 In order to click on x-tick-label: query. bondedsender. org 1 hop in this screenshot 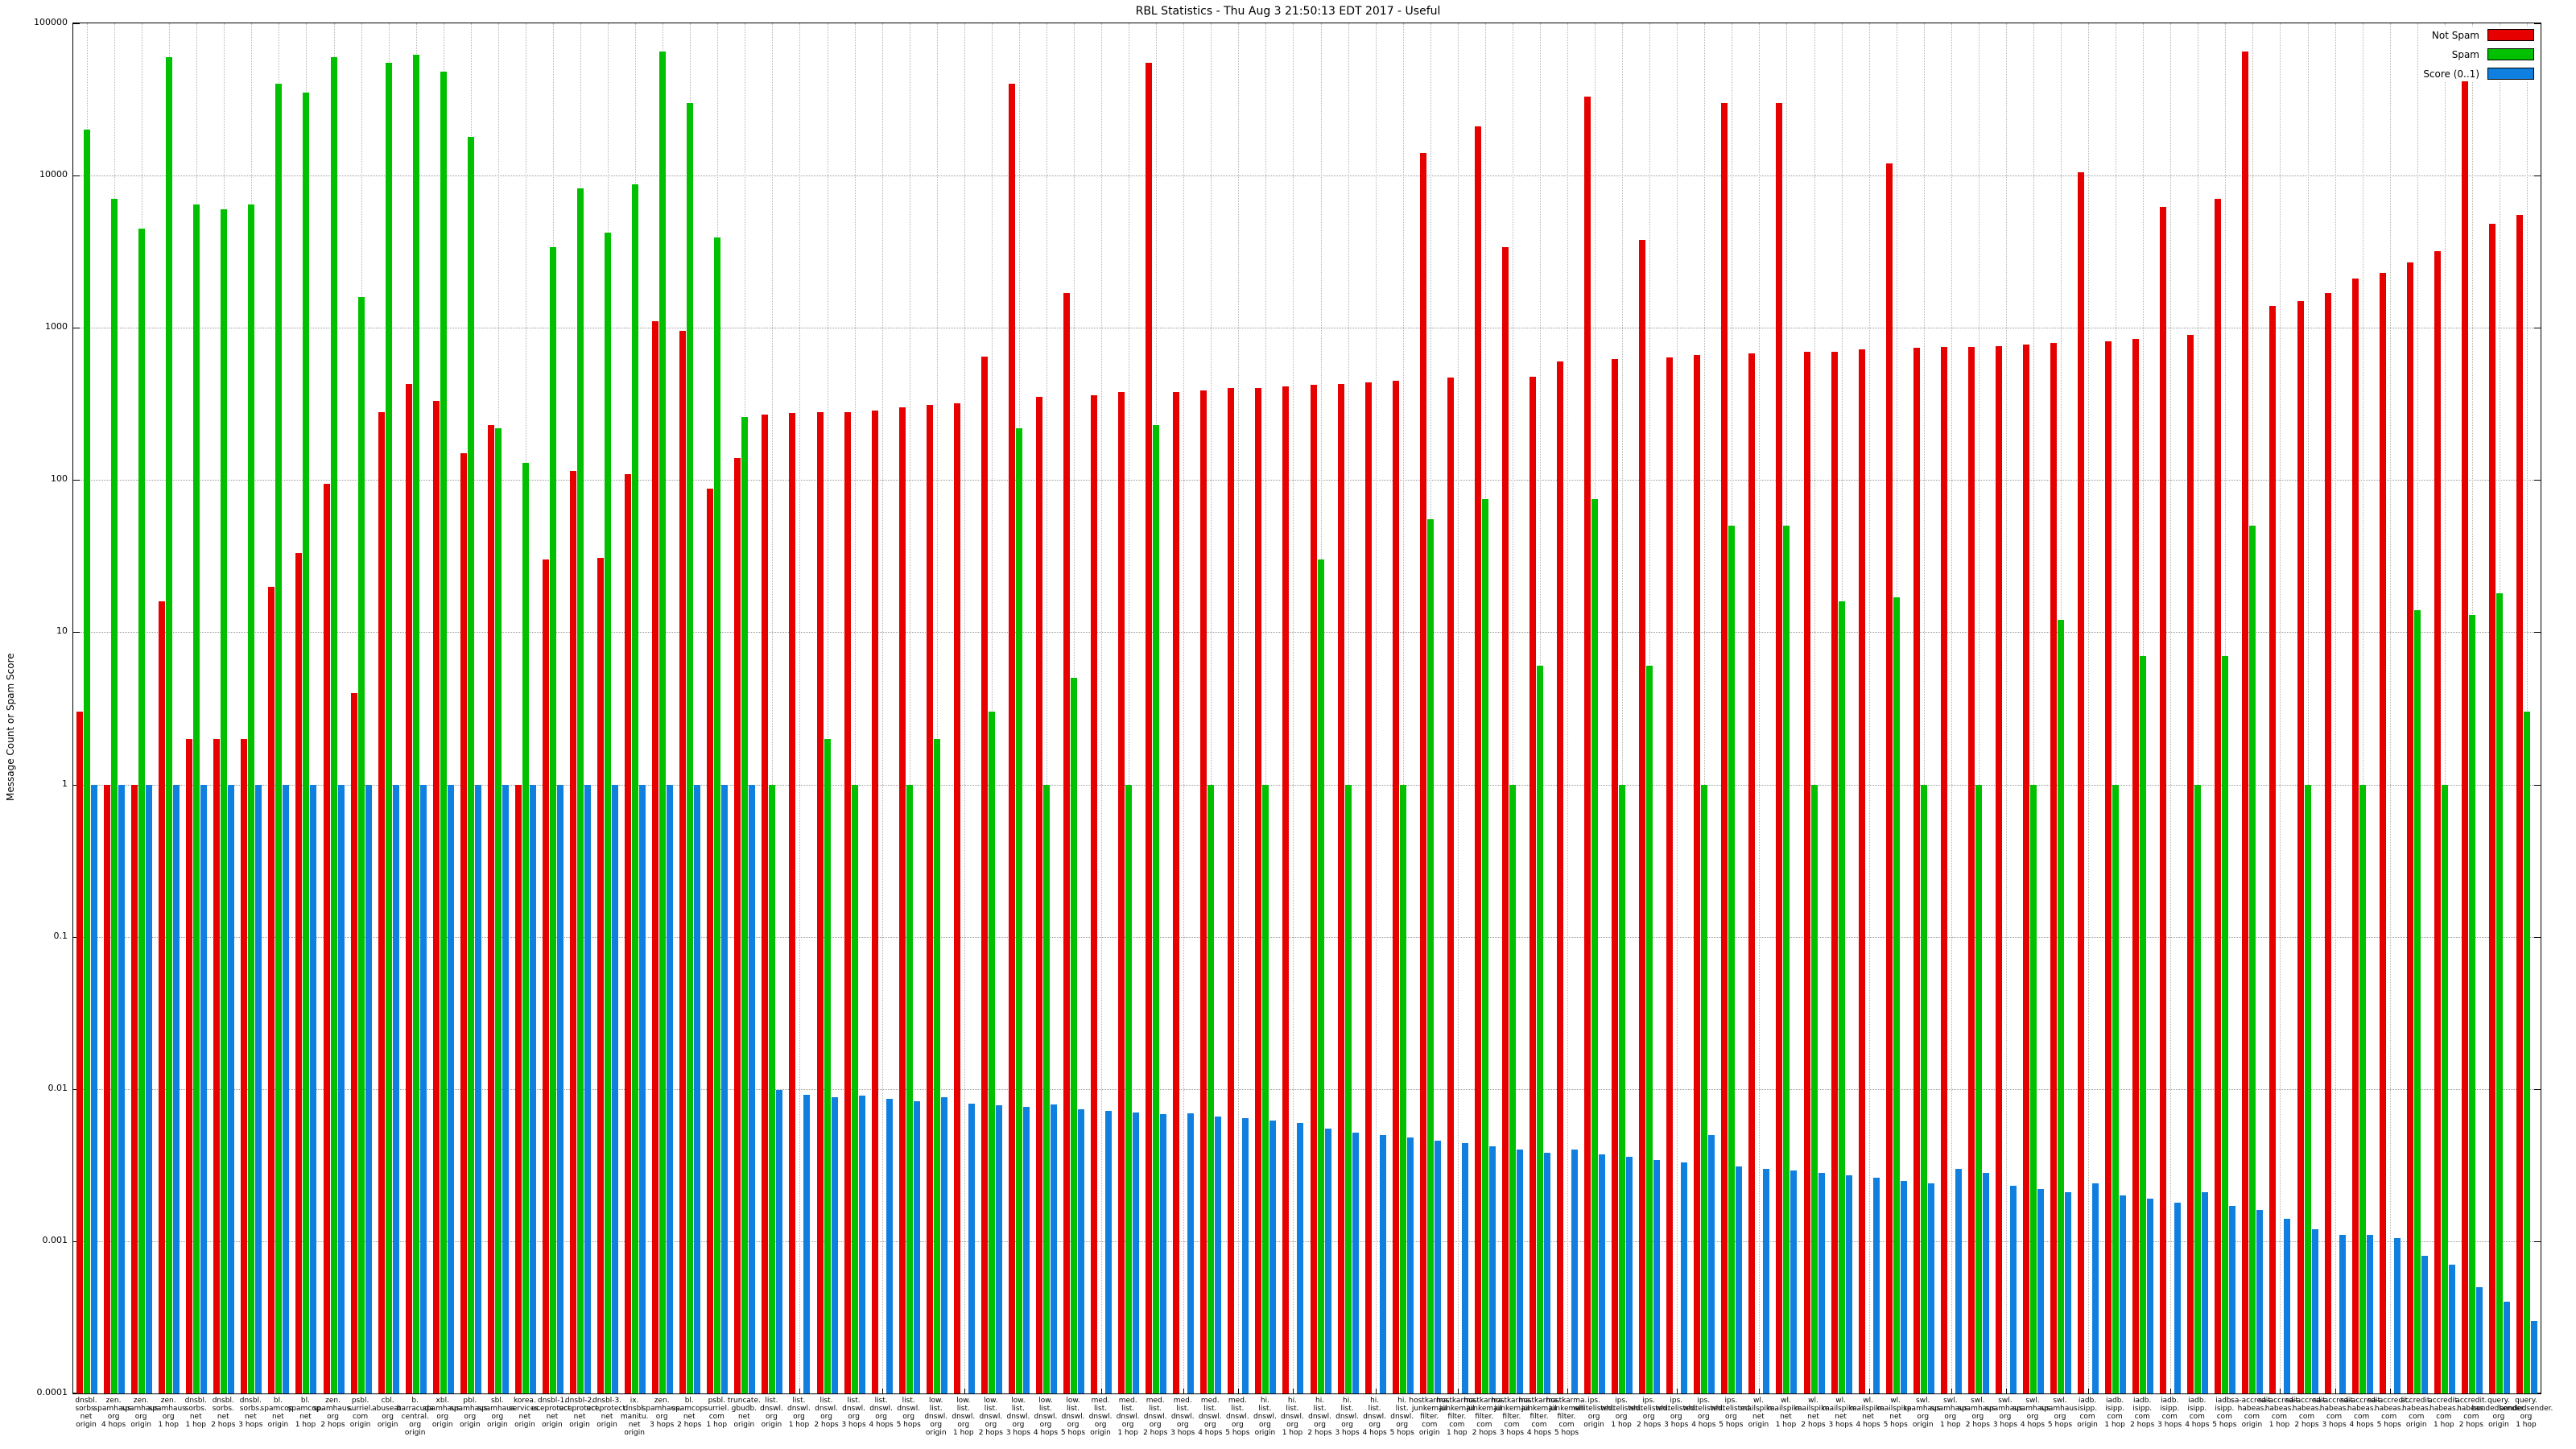, I will do `click(2526, 1413)`.